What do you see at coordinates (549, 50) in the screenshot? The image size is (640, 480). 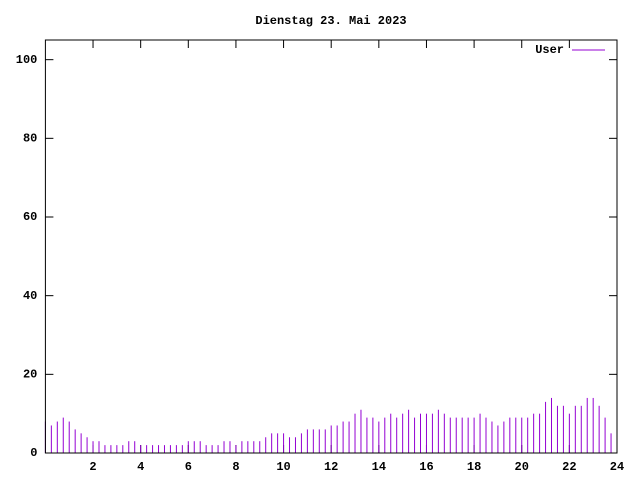 I see `legend-label: User` at bounding box center [549, 50].